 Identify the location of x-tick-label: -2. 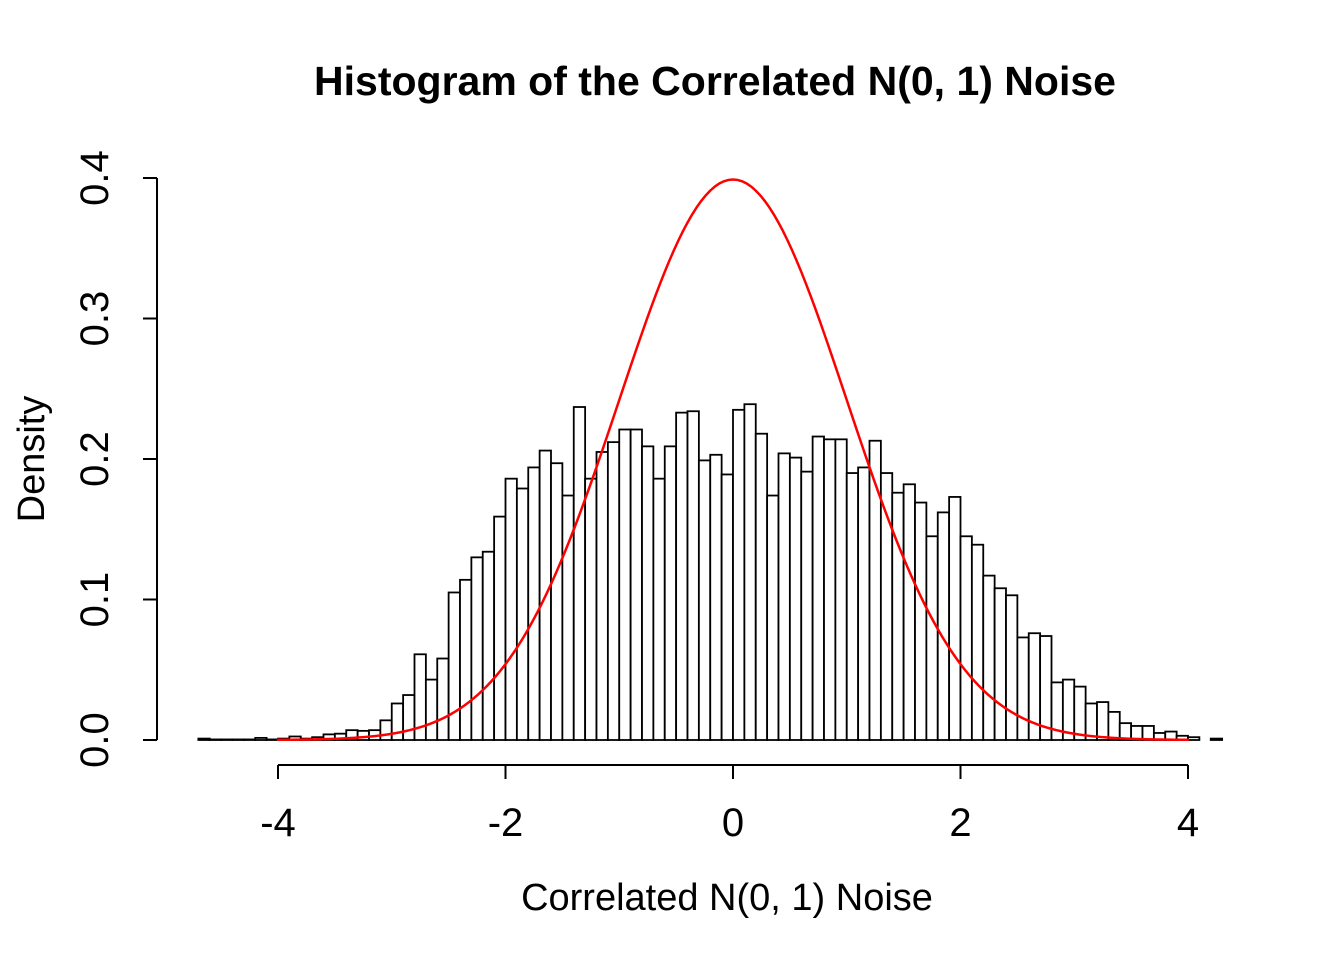
(506, 823).